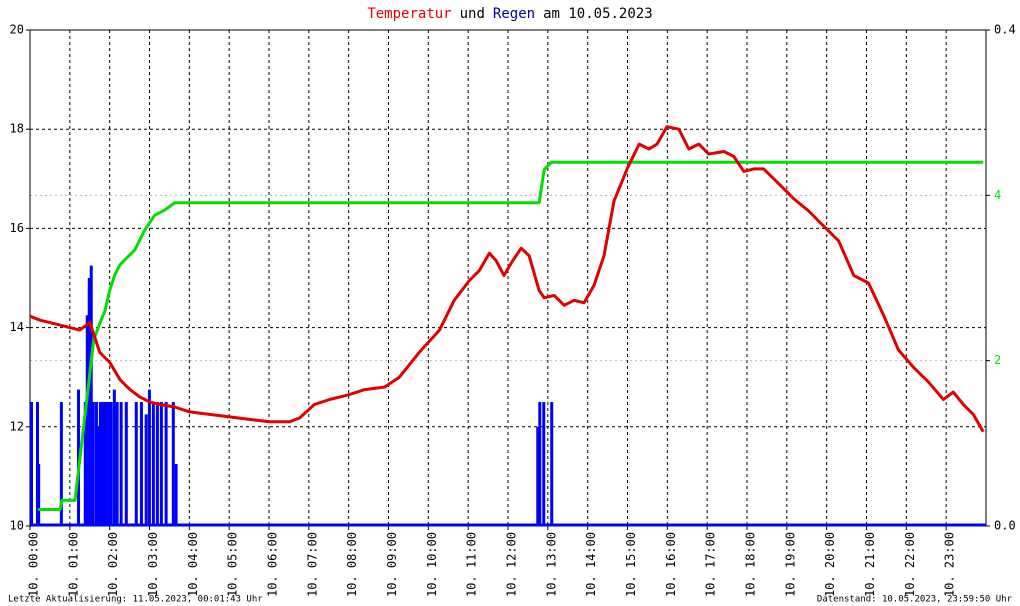 Image resolution: width=1020 pixels, height=606 pixels. Describe the element at coordinates (17, 426) in the screenshot. I see `y-tick-label: 12` at that location.